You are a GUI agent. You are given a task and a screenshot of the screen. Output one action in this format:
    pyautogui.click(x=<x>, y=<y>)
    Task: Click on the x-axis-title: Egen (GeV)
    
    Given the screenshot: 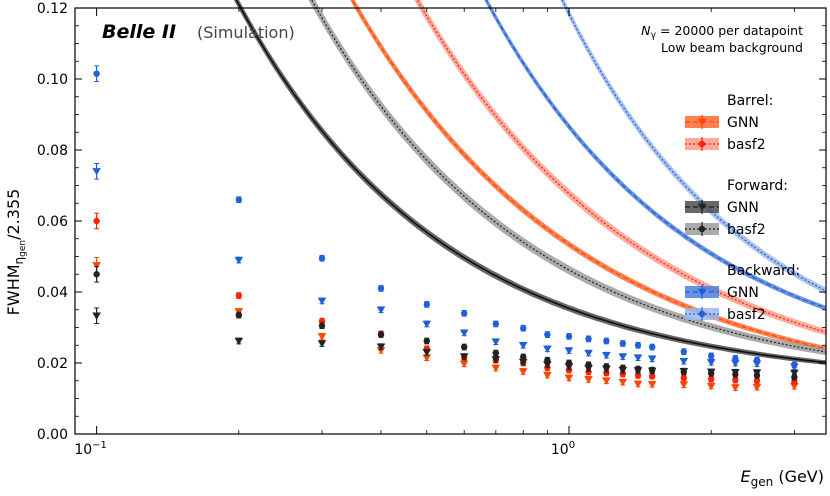 What is the action you would take?
    pyautogui.click(x=782, y=478)
    